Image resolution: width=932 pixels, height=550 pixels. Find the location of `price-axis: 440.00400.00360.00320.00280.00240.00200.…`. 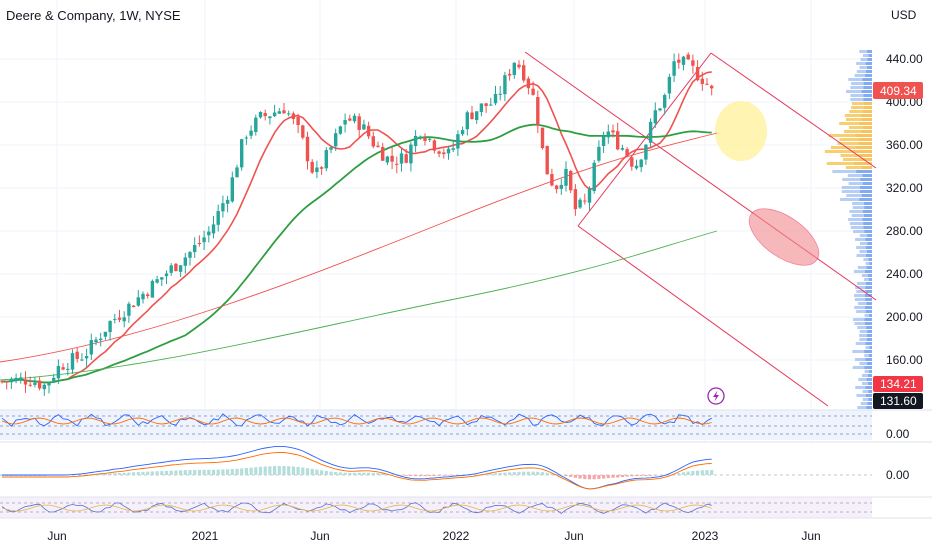

price-axis: 440.00400.00360.00320.00280.00240.00200.… is located at coordinates (904, 209).